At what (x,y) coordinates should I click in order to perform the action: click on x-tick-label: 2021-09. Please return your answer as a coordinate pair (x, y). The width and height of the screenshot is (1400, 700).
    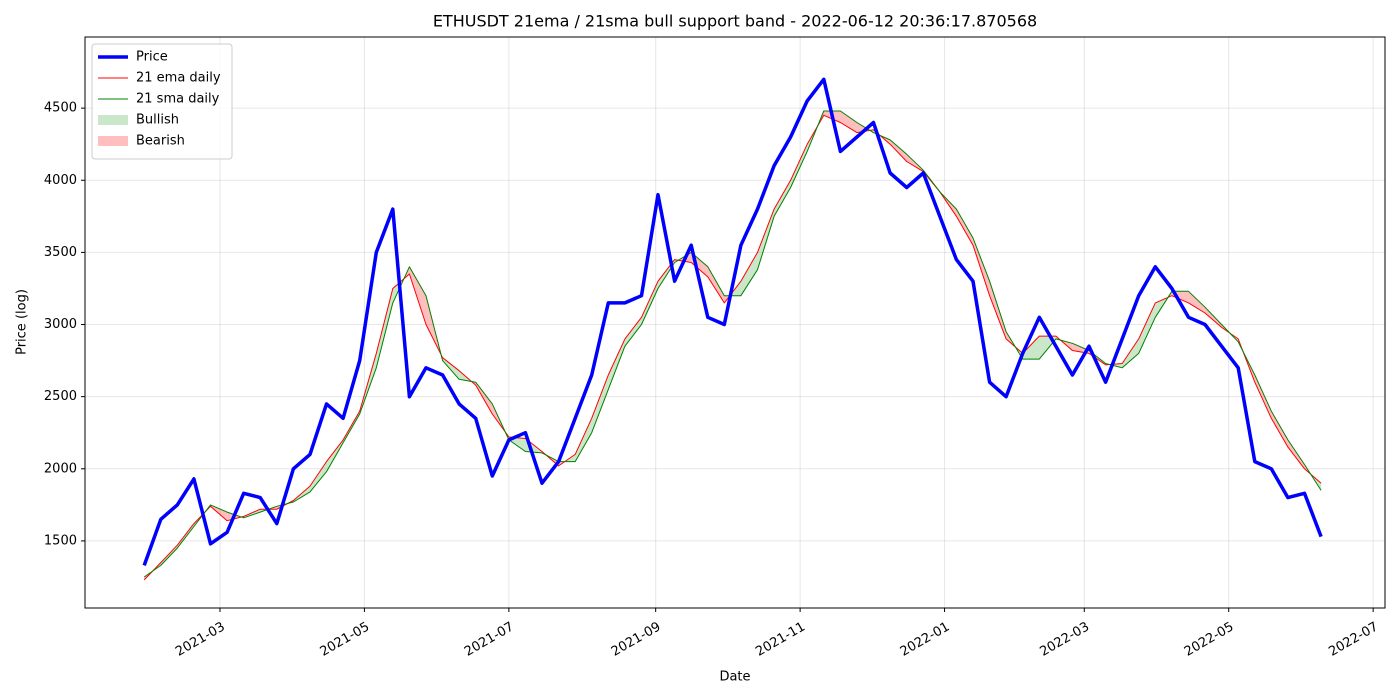
    Looking at the image, I should click on (636, 640).